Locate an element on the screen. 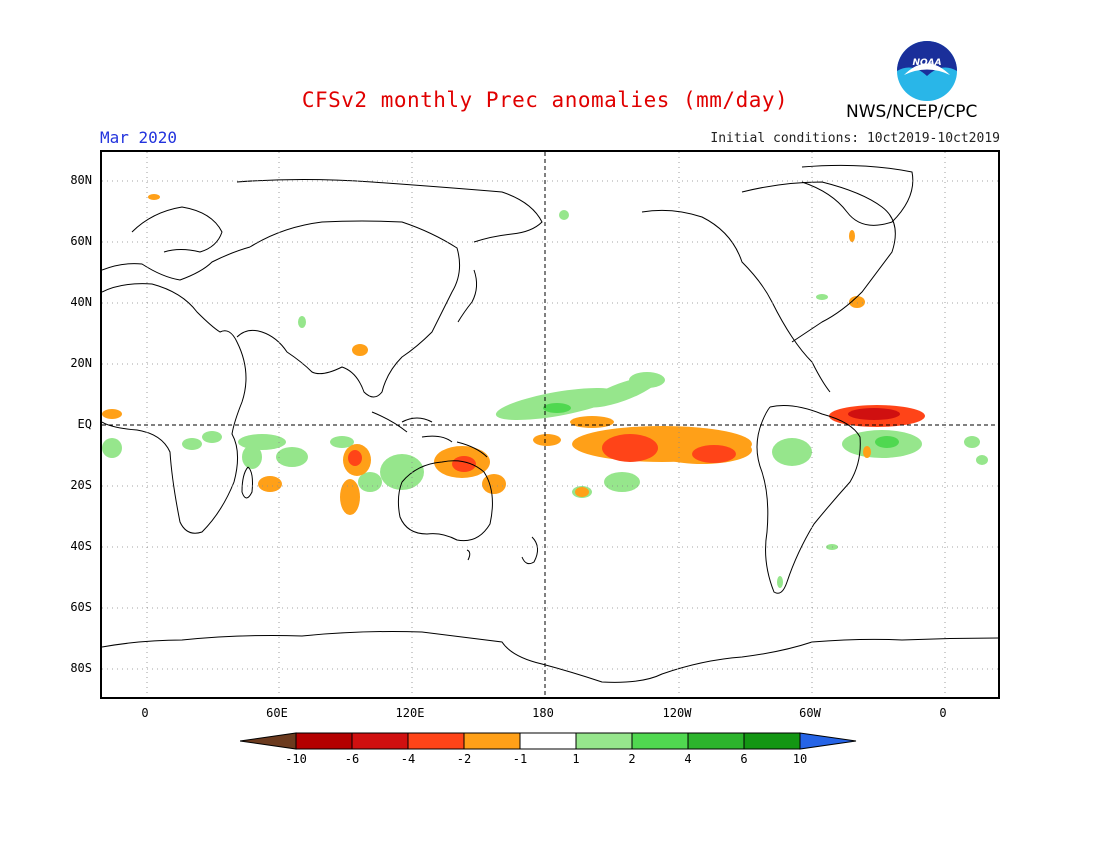 Image resolution: width=1100 pixels, height=850 pixels. lat-label: 80N is located at coordinates (81, 180).